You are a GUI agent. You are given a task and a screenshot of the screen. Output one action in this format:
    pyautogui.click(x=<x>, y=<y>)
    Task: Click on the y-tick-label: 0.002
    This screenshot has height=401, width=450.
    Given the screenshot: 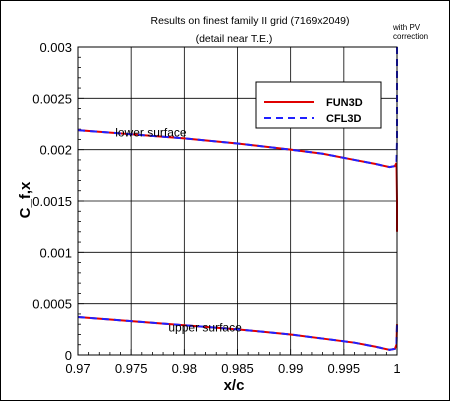 What is the action you would take?
    pyautogui.click(x=55, y=150)
    